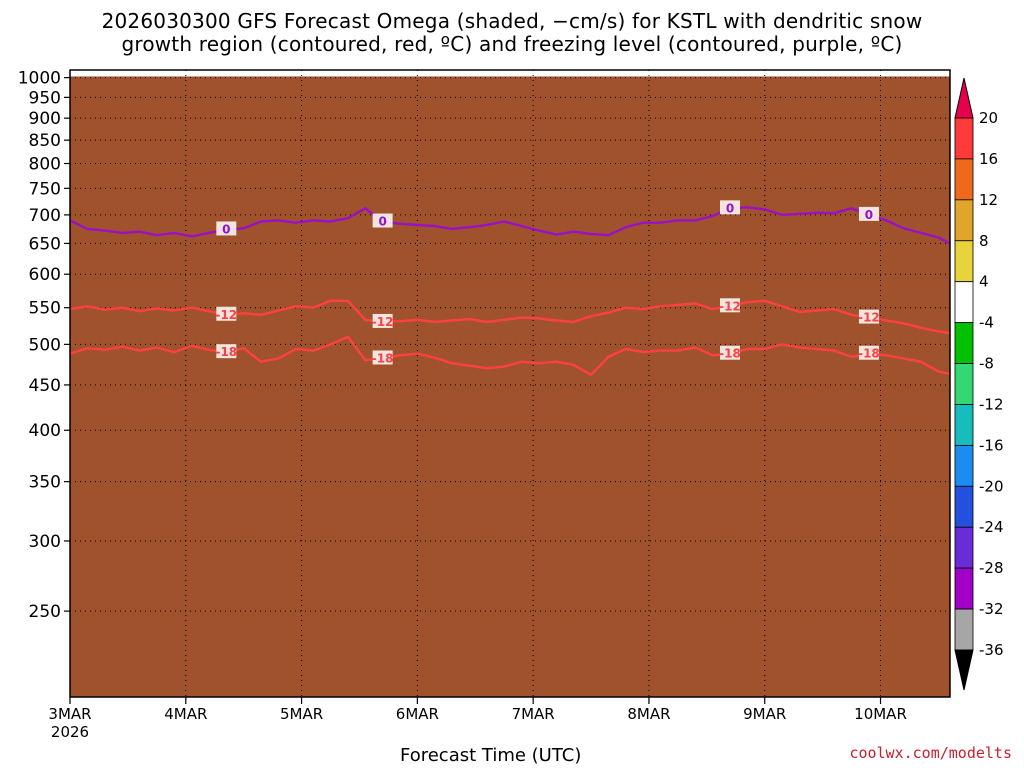 The height and width of the screenshot is (768, 1024). I want to click on y-tick-label: 1000, so click(39, 79).